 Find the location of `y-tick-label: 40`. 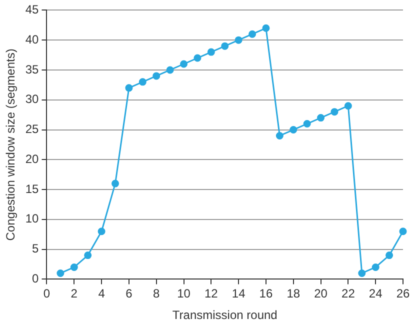

y-tick-label: 40 is located at coordinates (32, 39).